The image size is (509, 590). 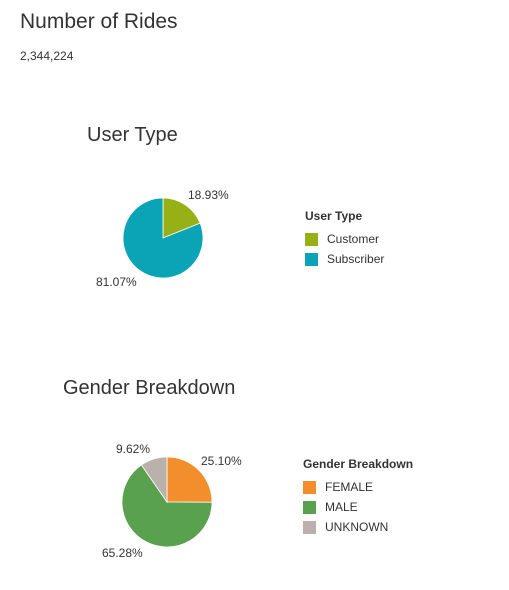 What do you see at coordinates (309, 527) in the screenshot?
I see `unknown-swatch` at bounding box center [309, 527].